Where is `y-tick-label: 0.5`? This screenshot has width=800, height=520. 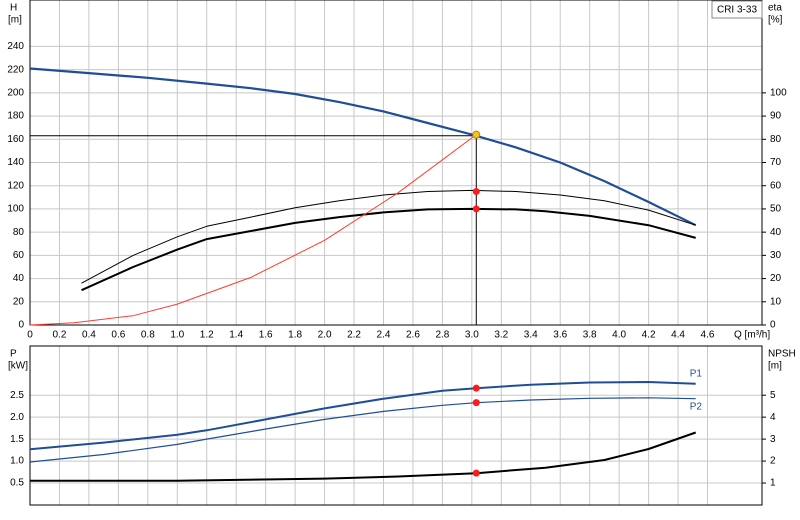
y-tick-label: 0.5 is located at coordinates (17, 483).